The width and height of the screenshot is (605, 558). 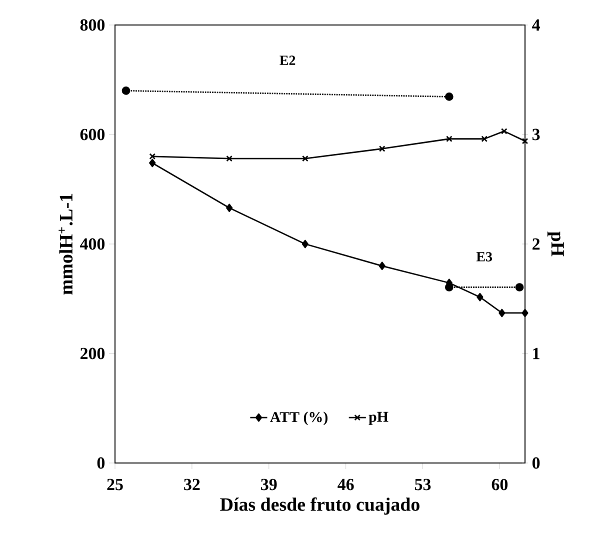 I want to click on annotation: E3, so click(x=484, y=257).